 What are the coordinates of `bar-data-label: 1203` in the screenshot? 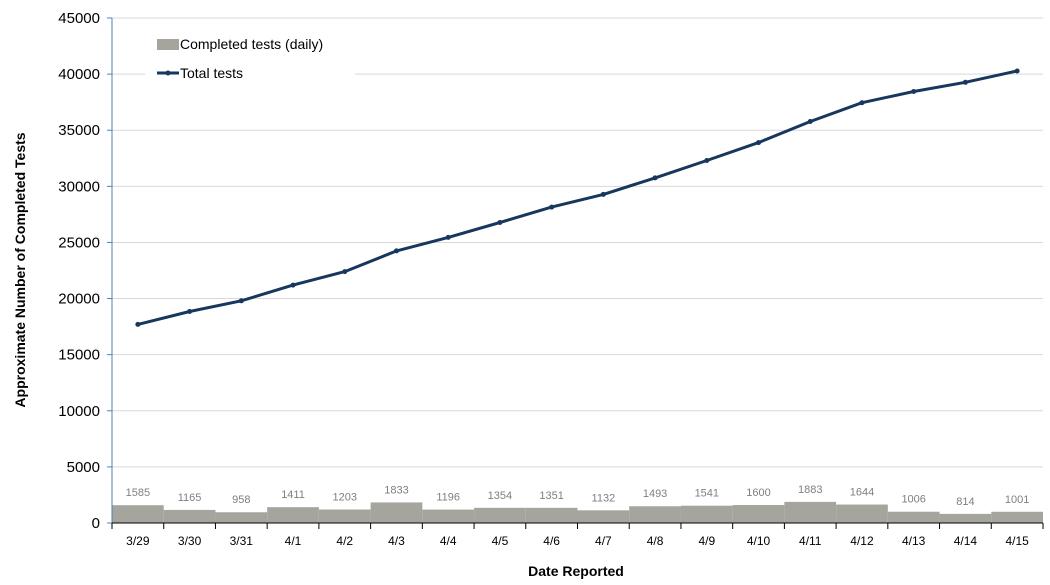 It's located at (345, 497).